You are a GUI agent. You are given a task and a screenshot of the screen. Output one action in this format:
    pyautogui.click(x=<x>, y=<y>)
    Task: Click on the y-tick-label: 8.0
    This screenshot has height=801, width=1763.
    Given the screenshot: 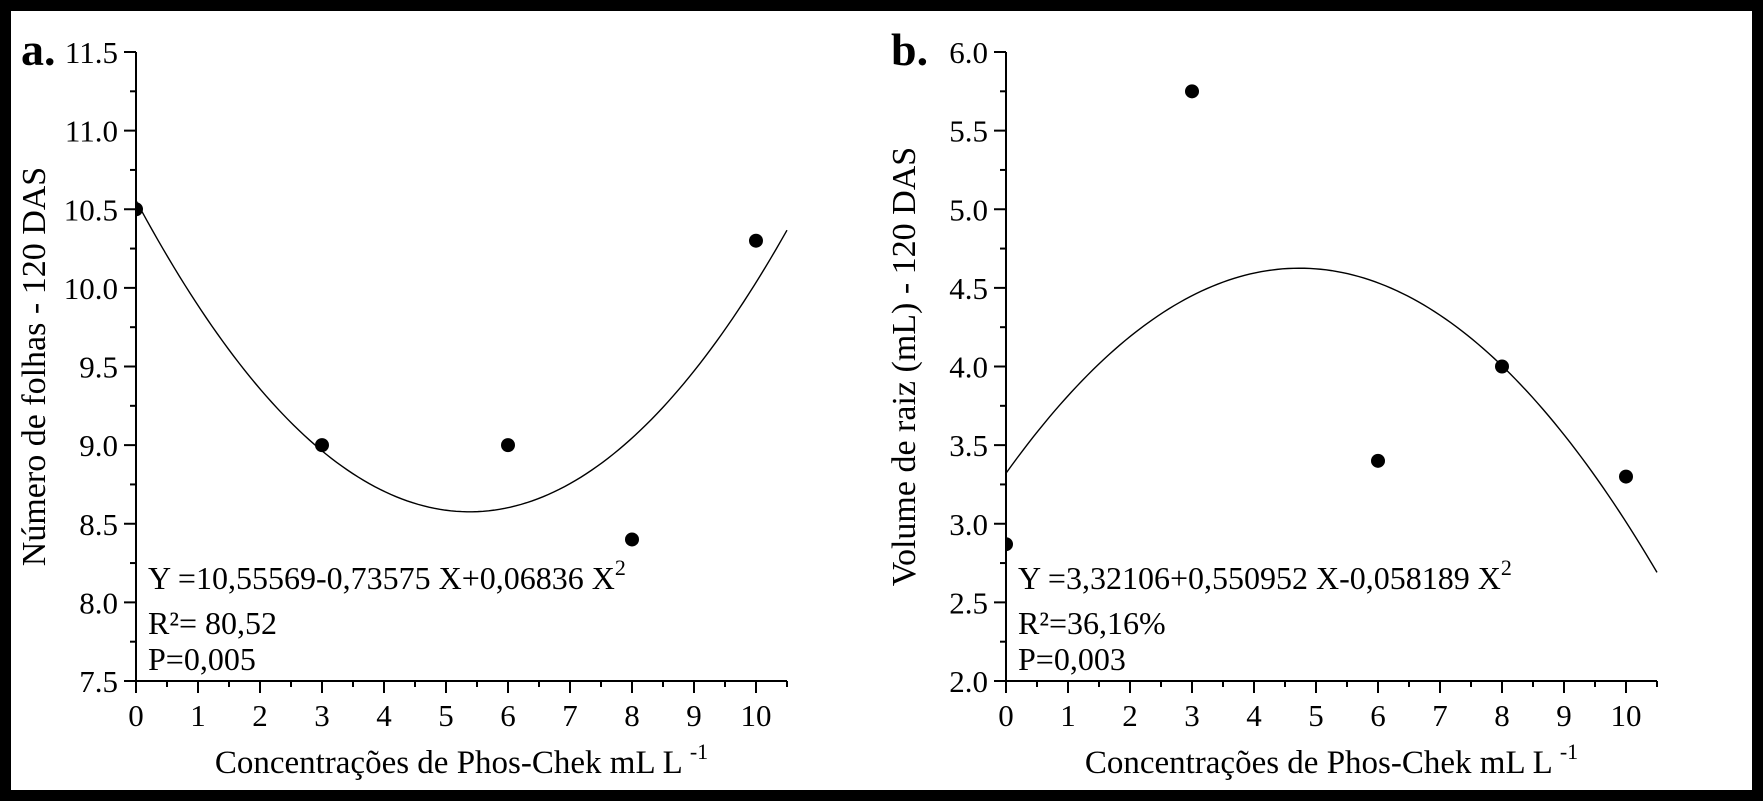 What is the action you would take?
    pyautogui.click(x=98, y=602)
    